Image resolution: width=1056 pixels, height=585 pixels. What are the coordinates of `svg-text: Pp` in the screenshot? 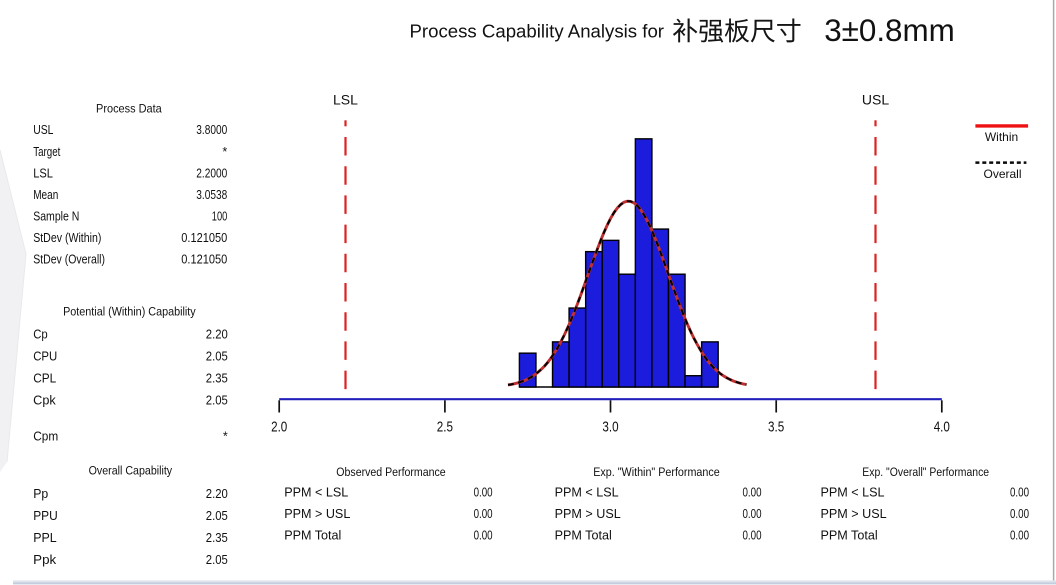 It's located at (40, 494).